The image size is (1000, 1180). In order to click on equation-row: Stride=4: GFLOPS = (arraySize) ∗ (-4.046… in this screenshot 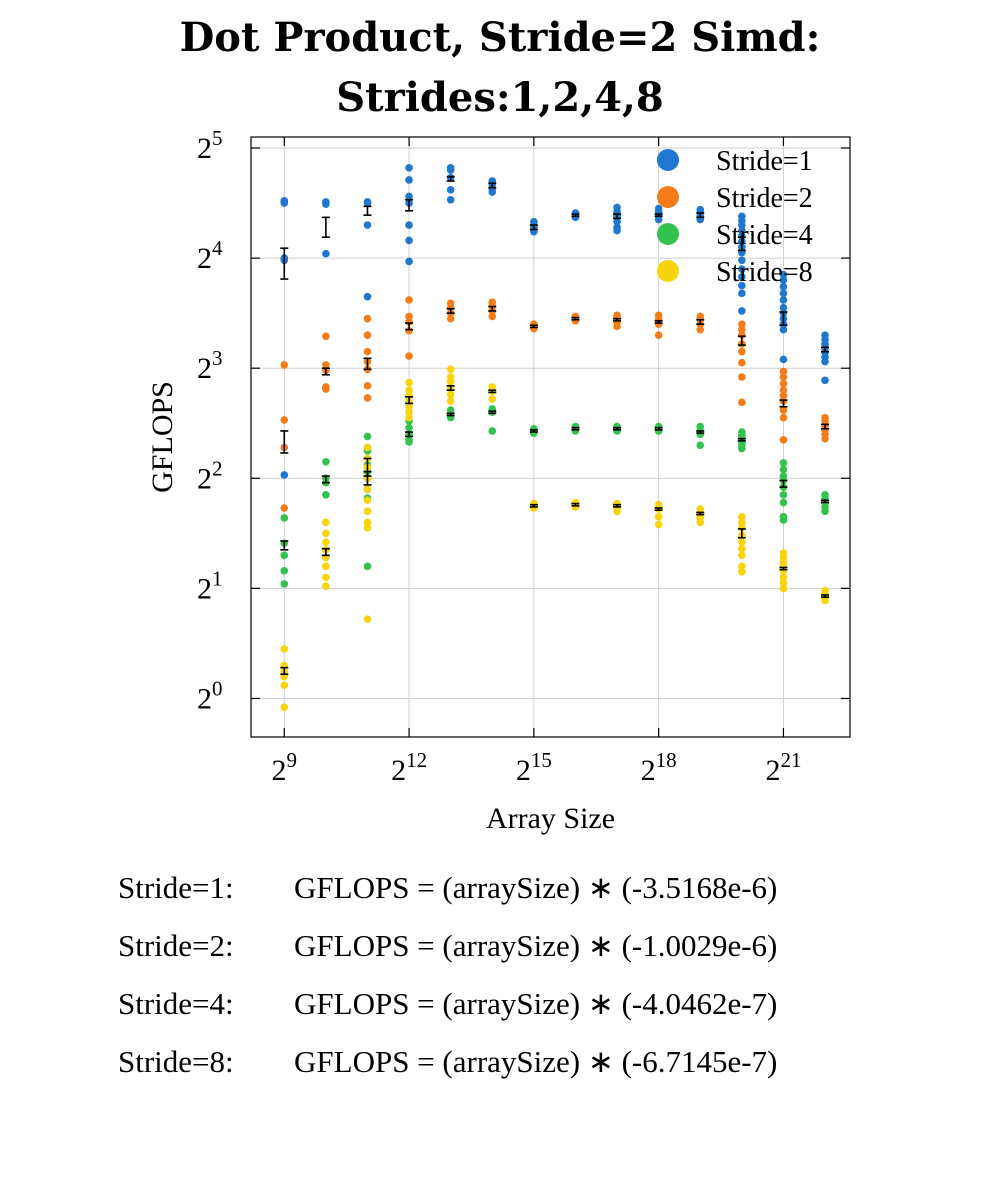, I will do `click(518, 1007)`.